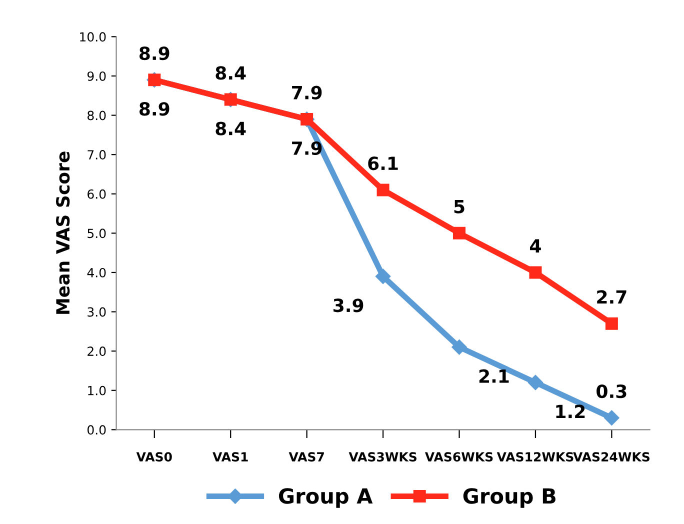 The image size is (684, 524). What do you see at coordinates (535, 245) in the screenshot?
I see `data-label: 4` at bounding box center [535, 245].